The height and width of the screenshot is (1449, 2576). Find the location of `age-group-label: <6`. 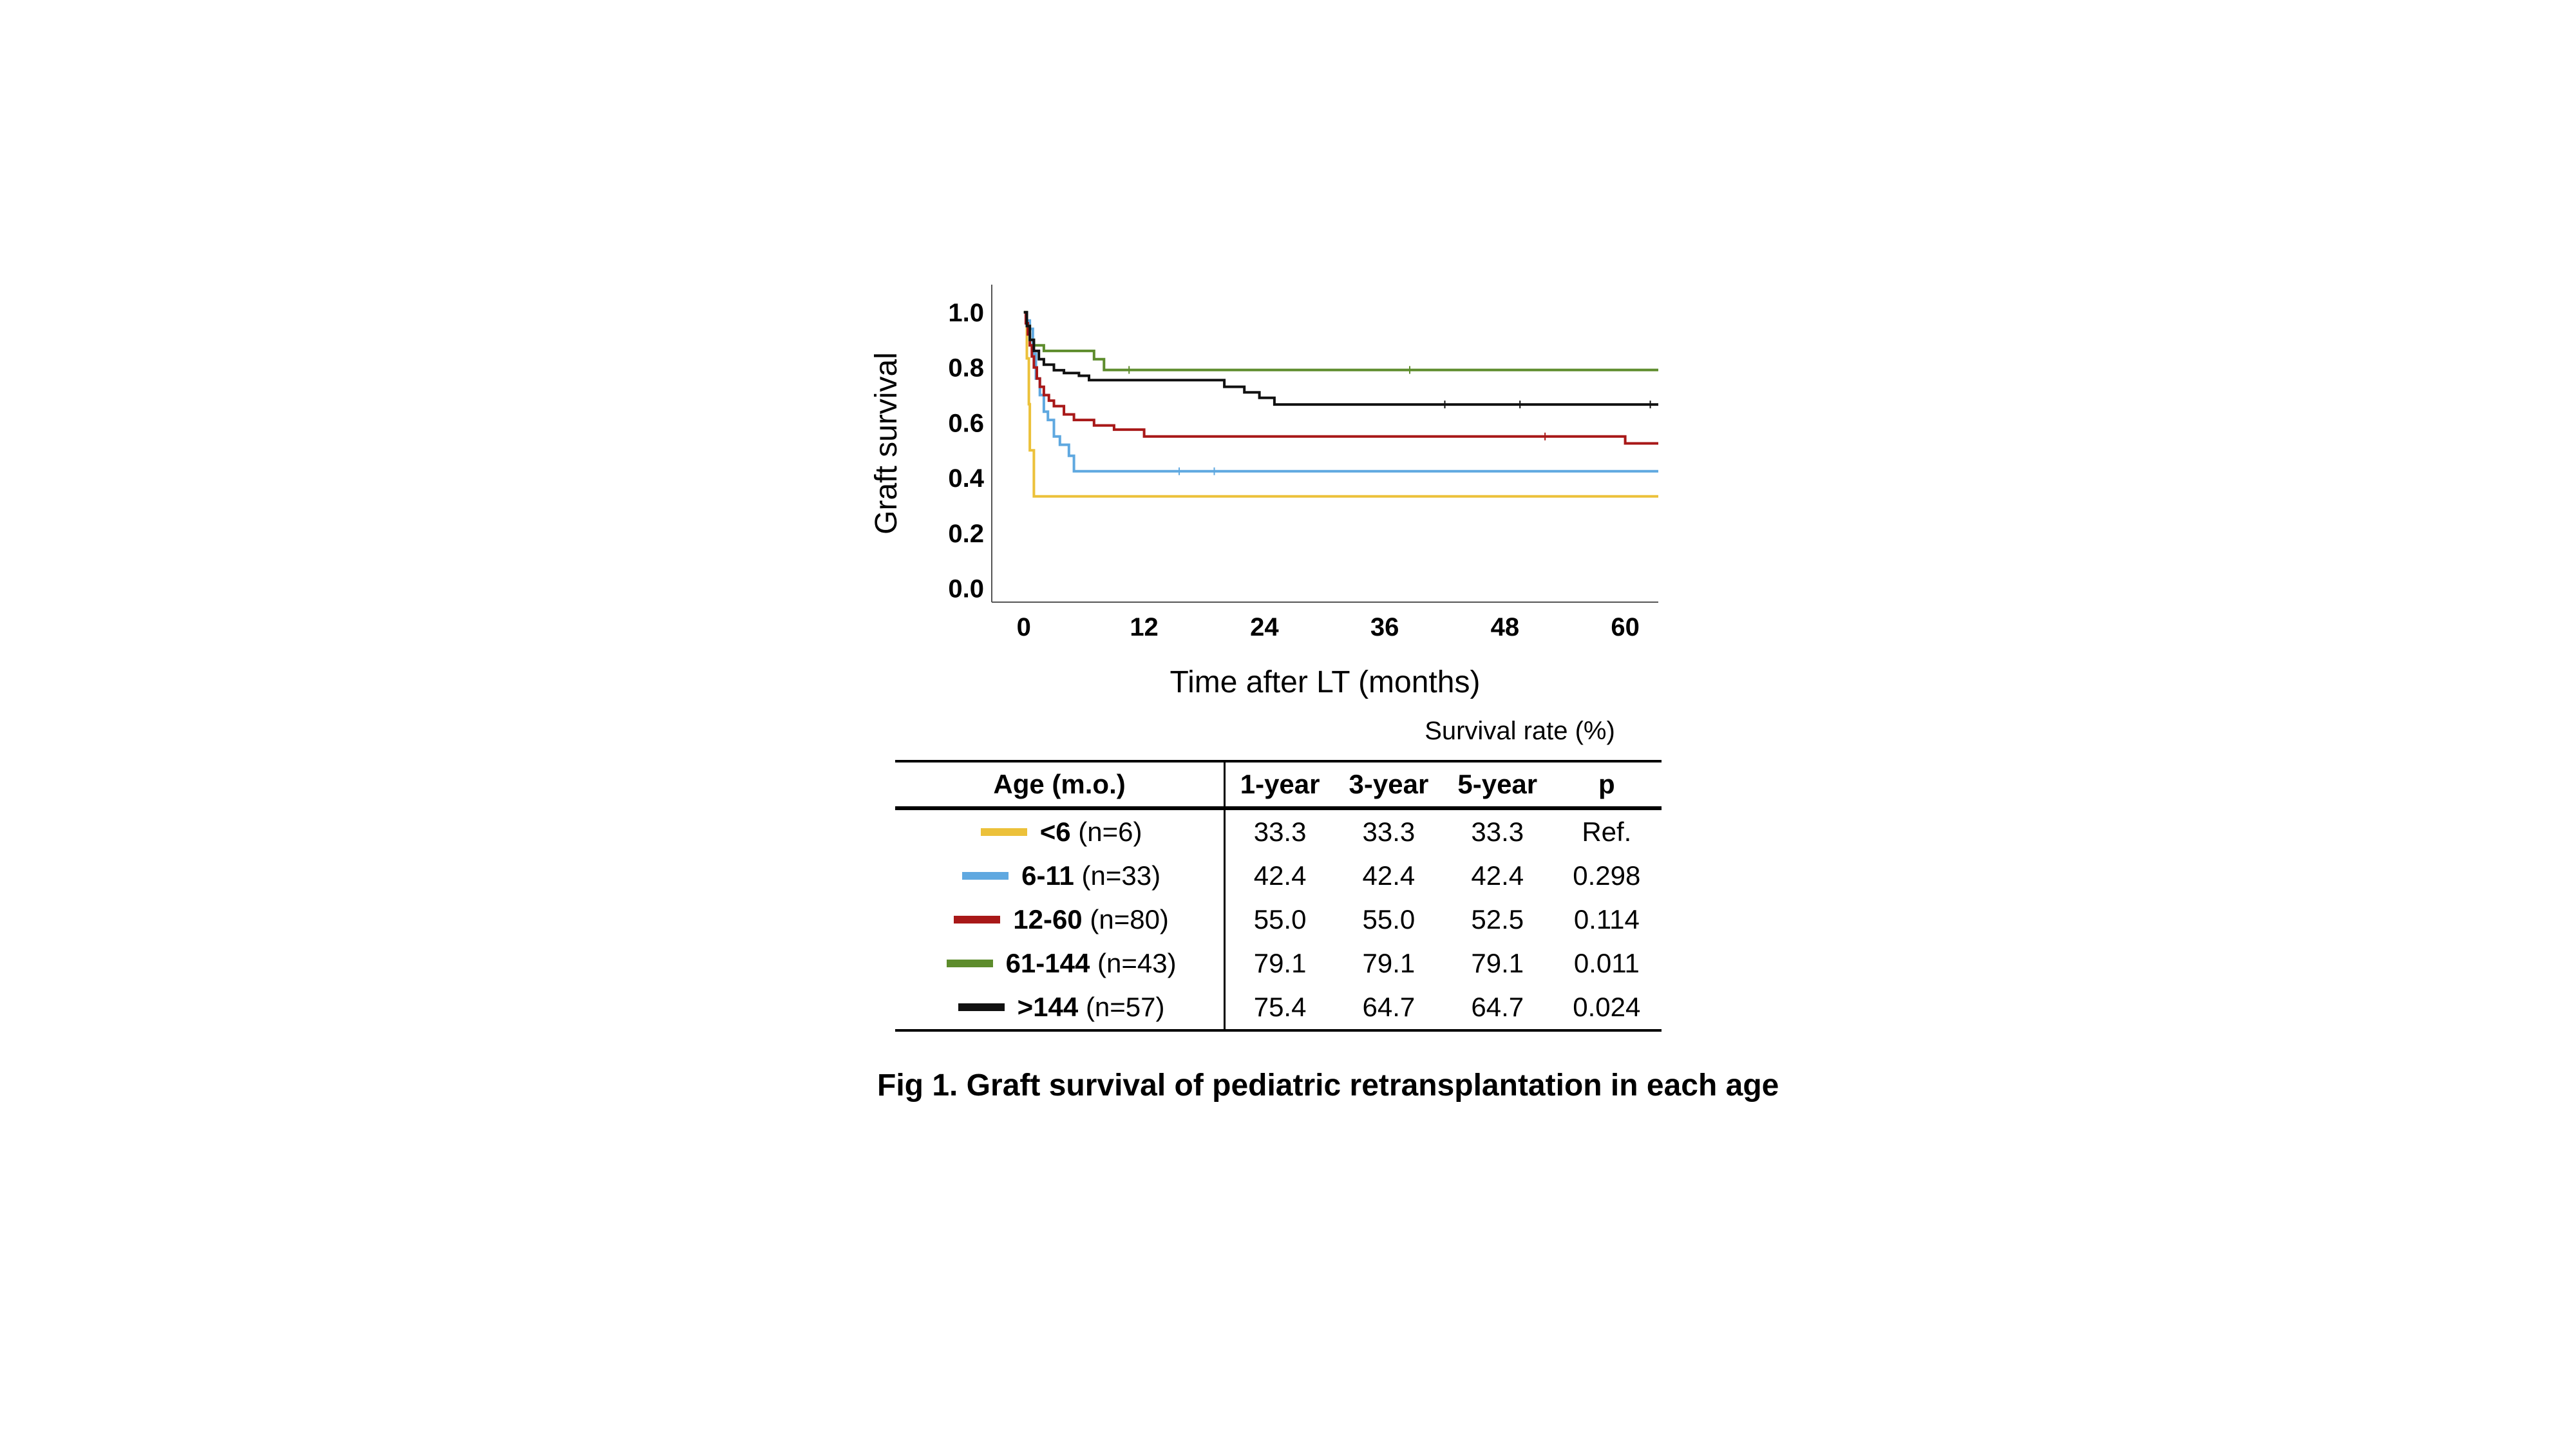

age-group-label: <6 is located at coordinates (1055, 832).